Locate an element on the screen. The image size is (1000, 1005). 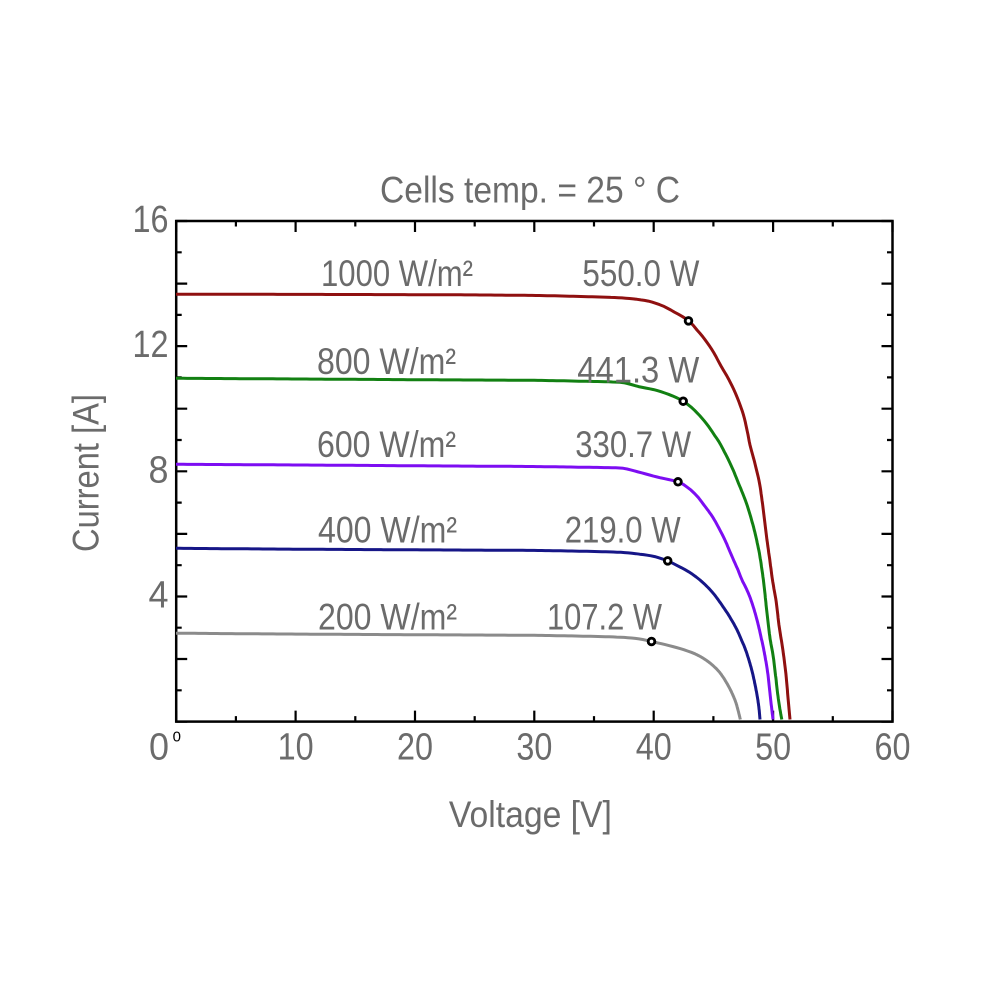
svg-text: 1000 W/m² is located at coordinates (397, 273).